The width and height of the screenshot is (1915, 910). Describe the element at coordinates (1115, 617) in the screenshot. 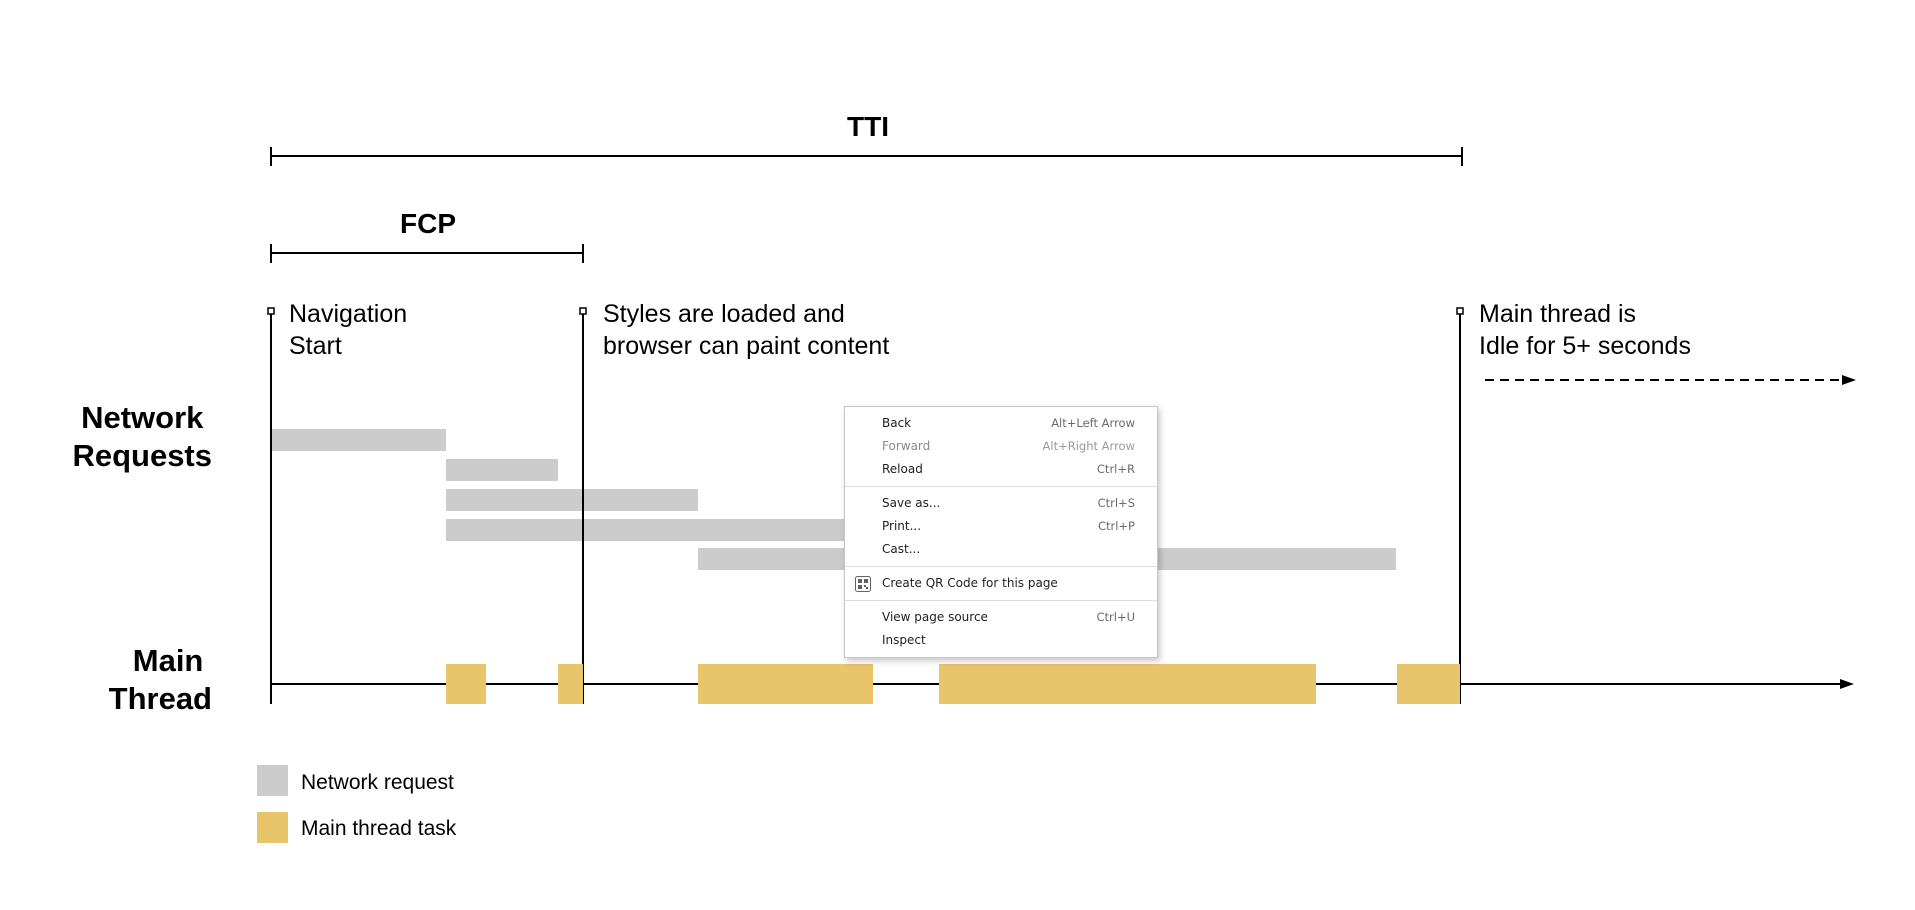

I see `menu-item-shortcut: Ctrl+U` at that location.